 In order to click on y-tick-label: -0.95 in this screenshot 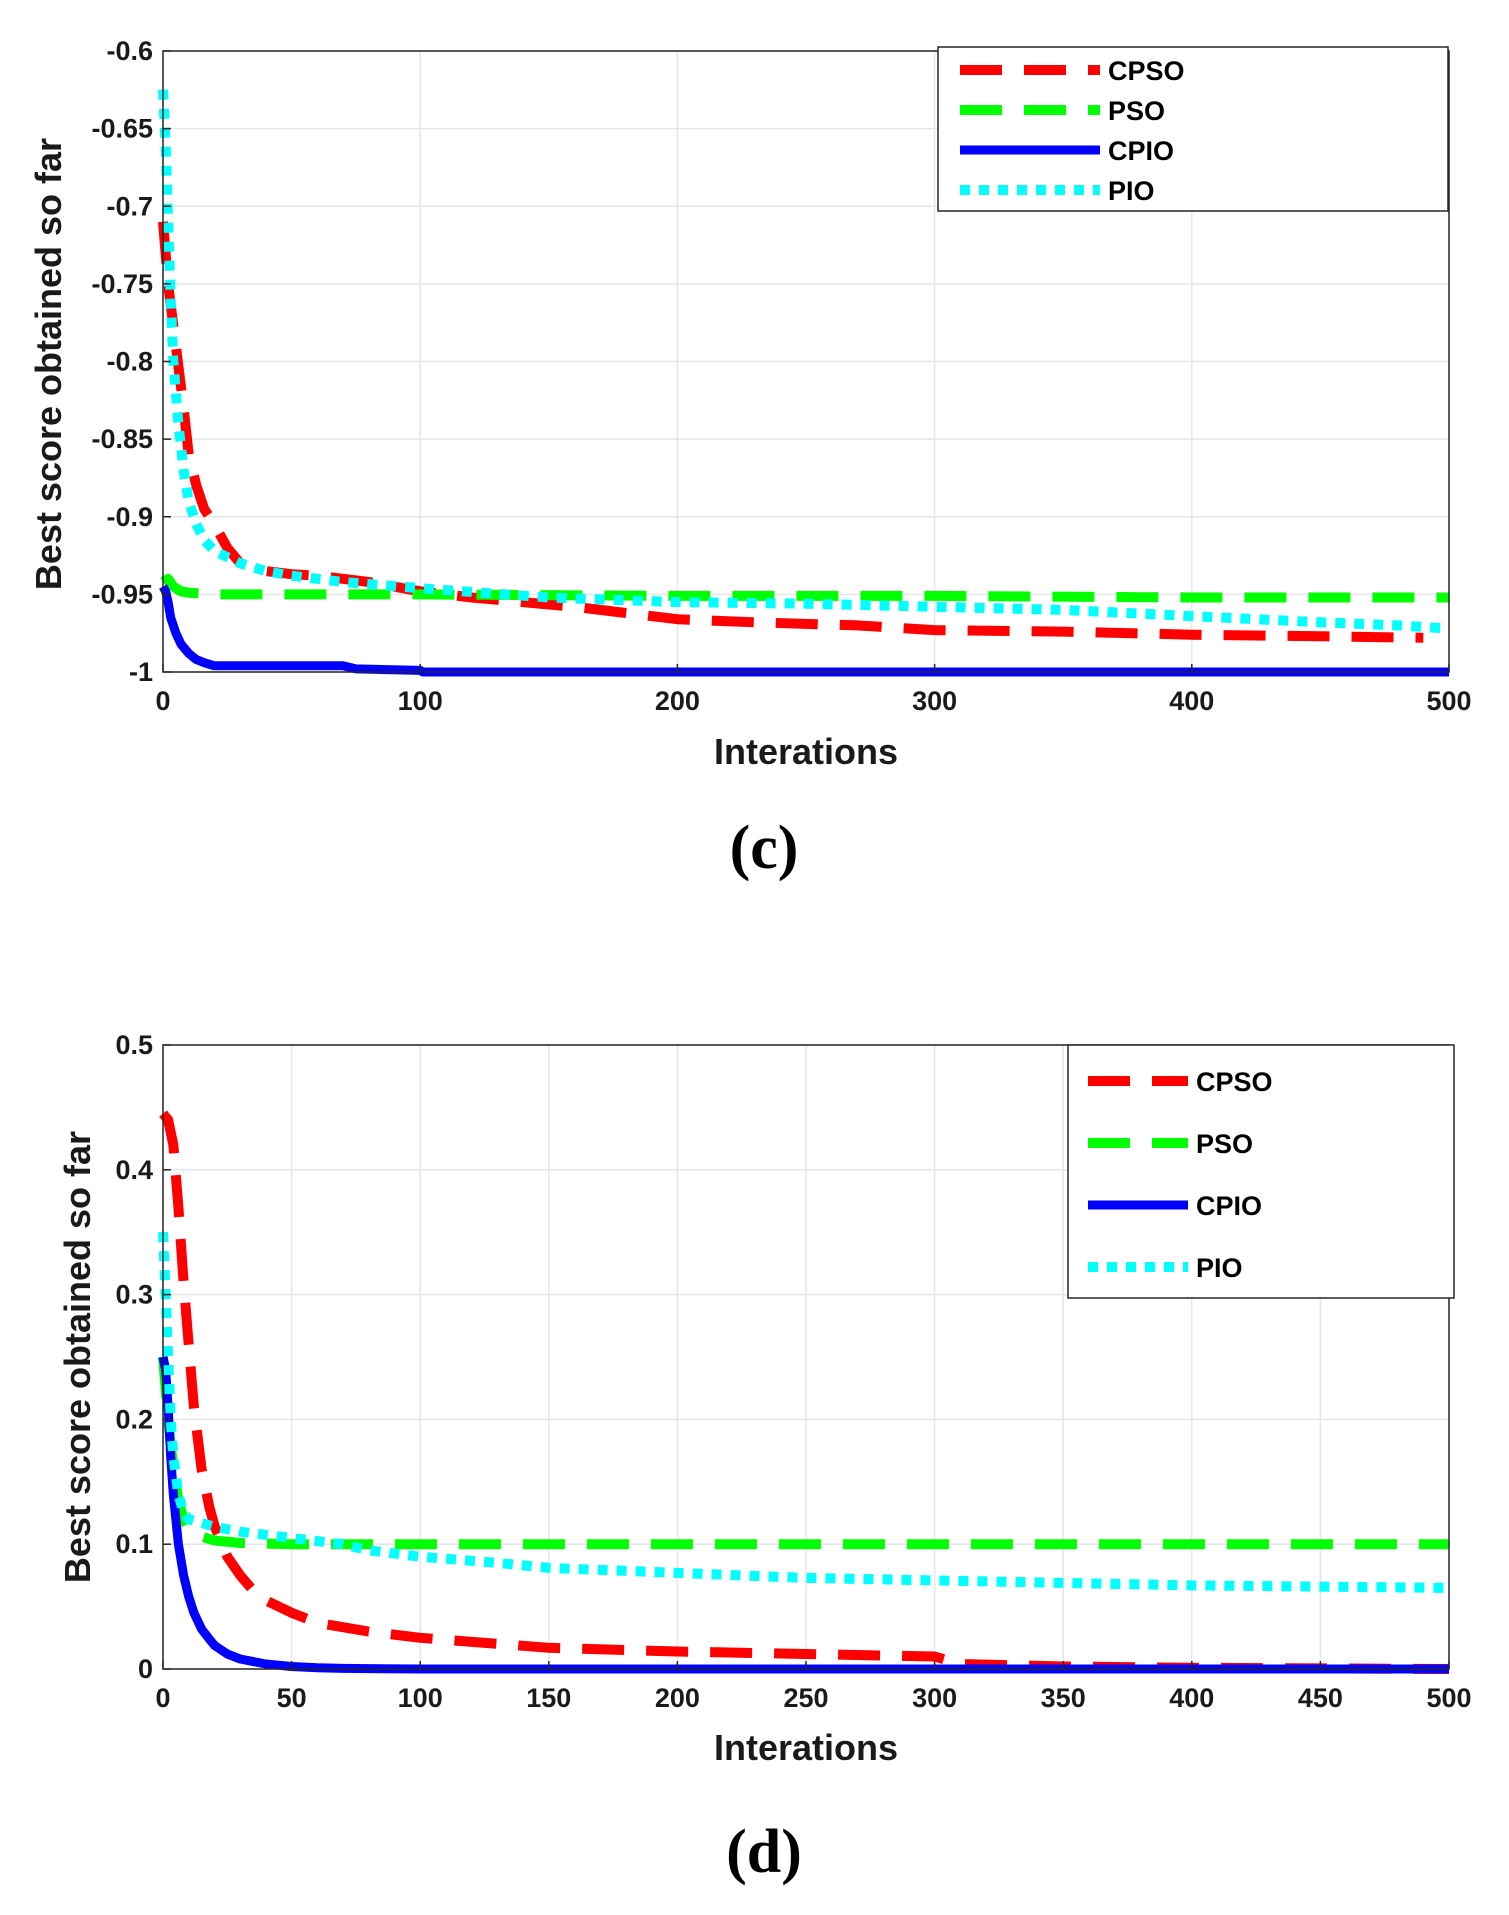, I will do `click(122, 594)`.